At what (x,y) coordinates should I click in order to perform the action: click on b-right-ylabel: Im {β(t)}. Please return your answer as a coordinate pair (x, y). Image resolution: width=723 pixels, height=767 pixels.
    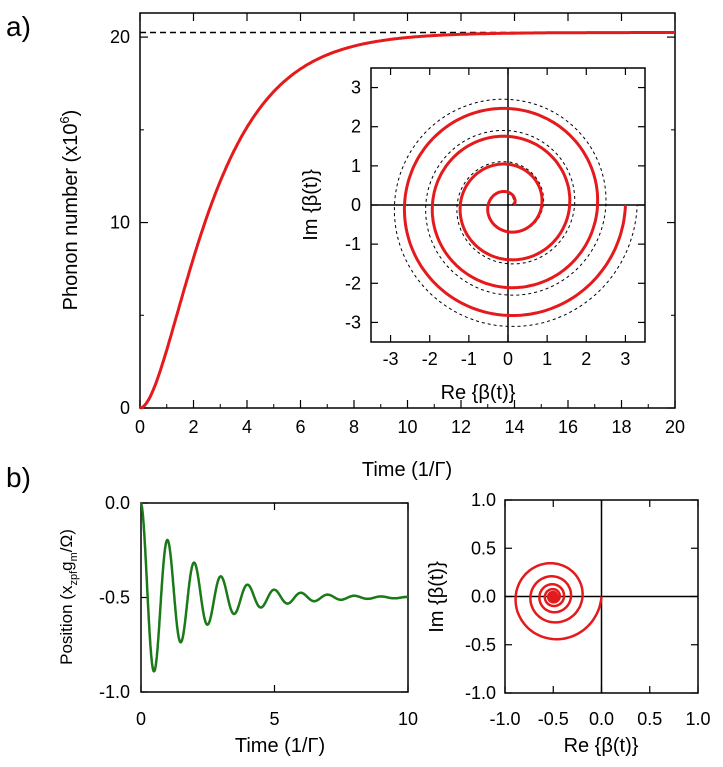
    Looking at the image, I should click on (437, 597).